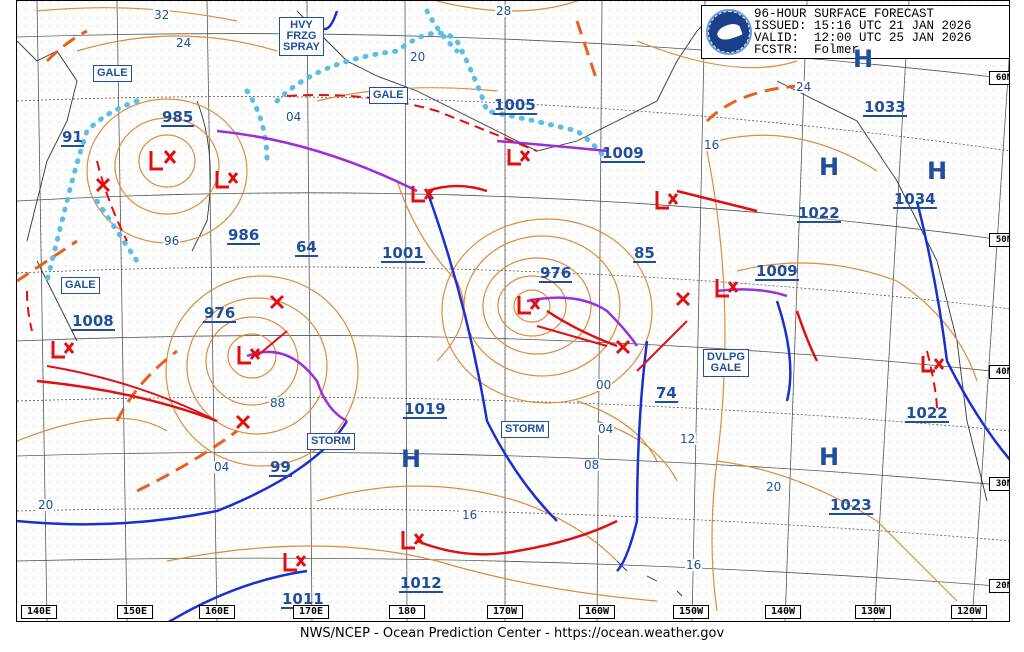  Describe the element at coordinates (311, 612) in the screenshot. I see `lon-label-170e: 170E` at that location.